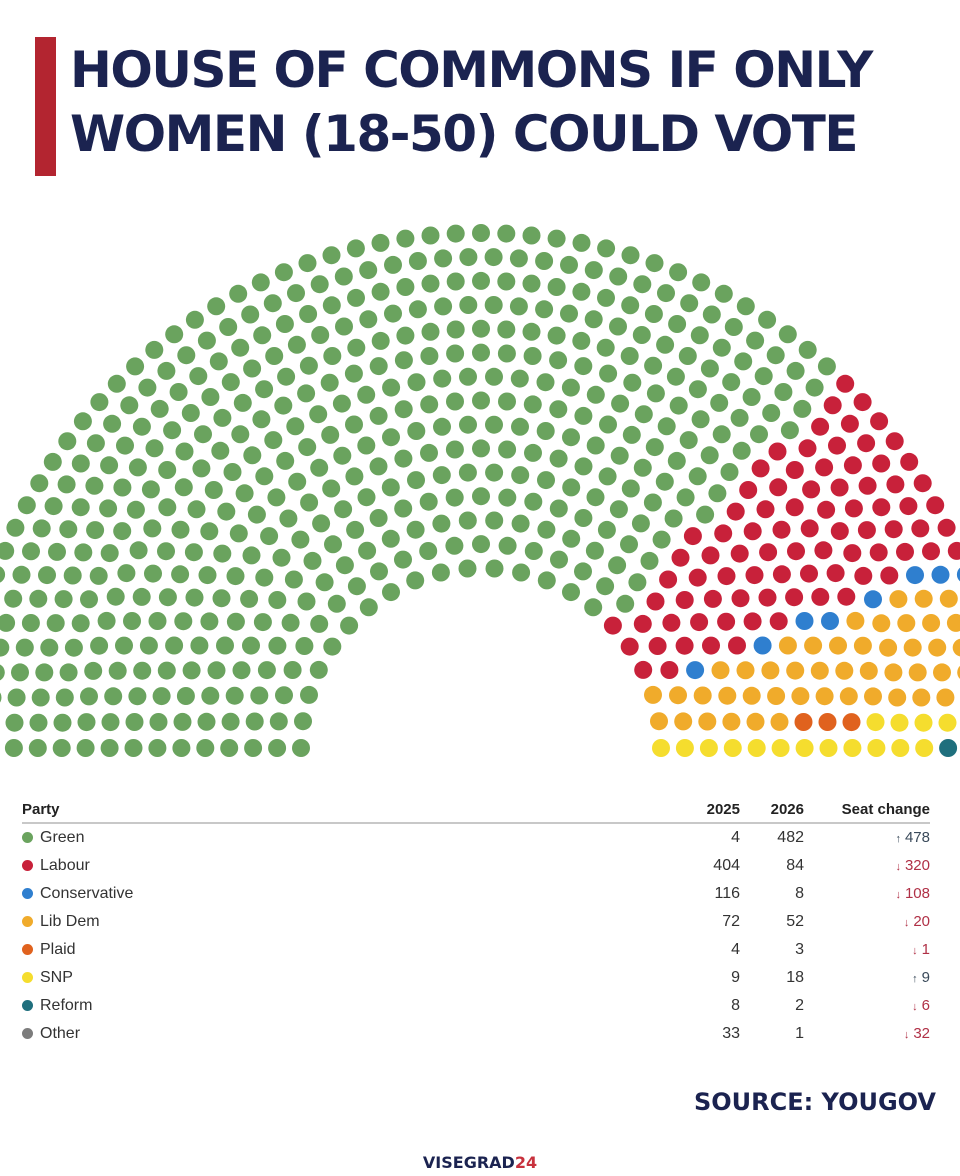 This screenshot has width=960, height=1176. Describe the element at coordinates (790, 837) in the screenshot. I see `seats-2026-cell: 482` at that location.